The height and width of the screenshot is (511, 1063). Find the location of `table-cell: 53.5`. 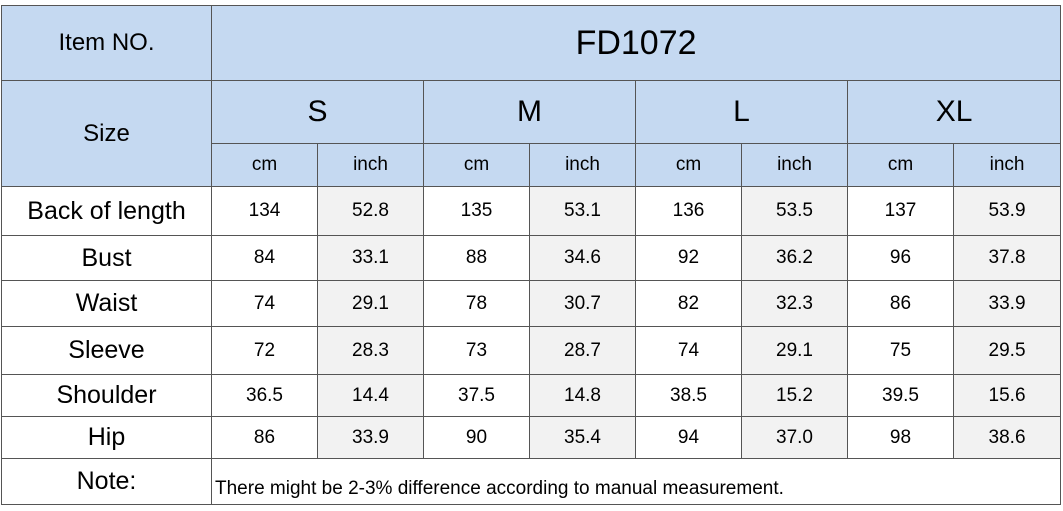

table-cell: 53.5 is located at coordinates (794, 211).